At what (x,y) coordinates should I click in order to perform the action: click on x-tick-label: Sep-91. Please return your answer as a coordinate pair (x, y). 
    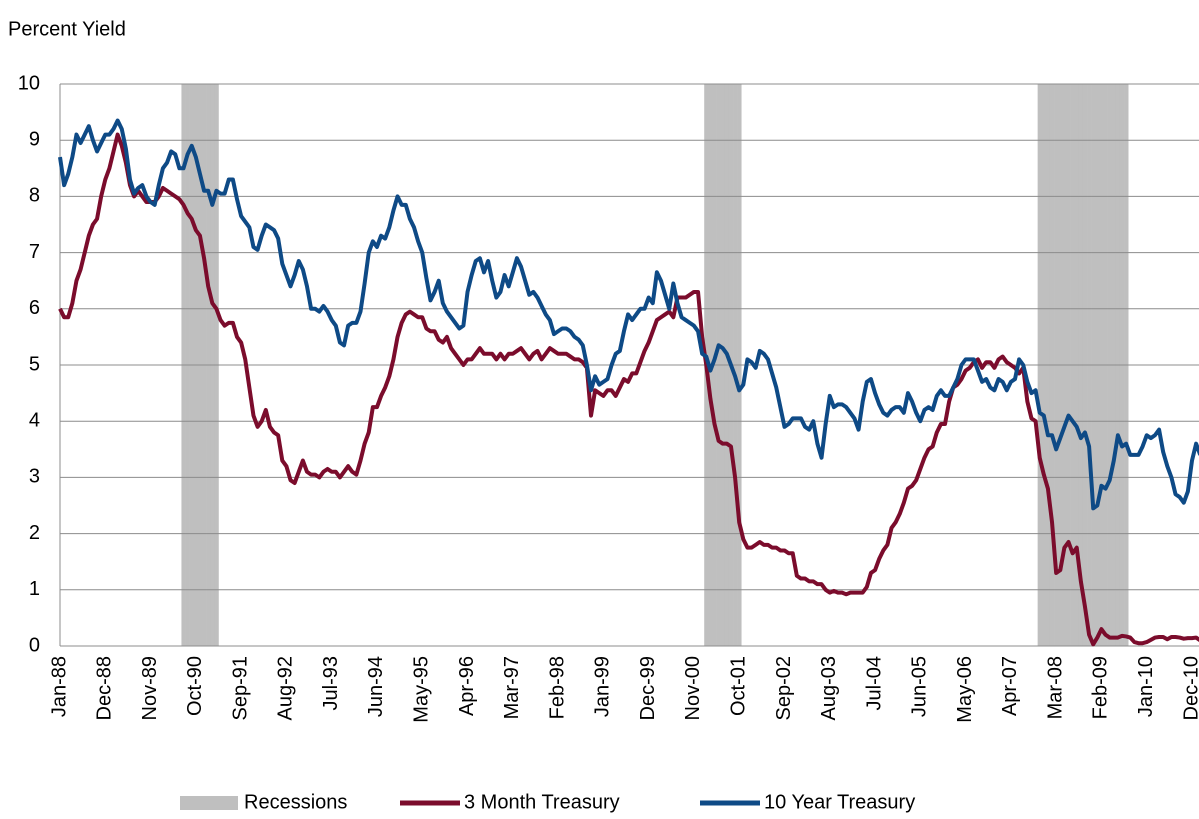
    Looking at the image, I should click on (240, 688).